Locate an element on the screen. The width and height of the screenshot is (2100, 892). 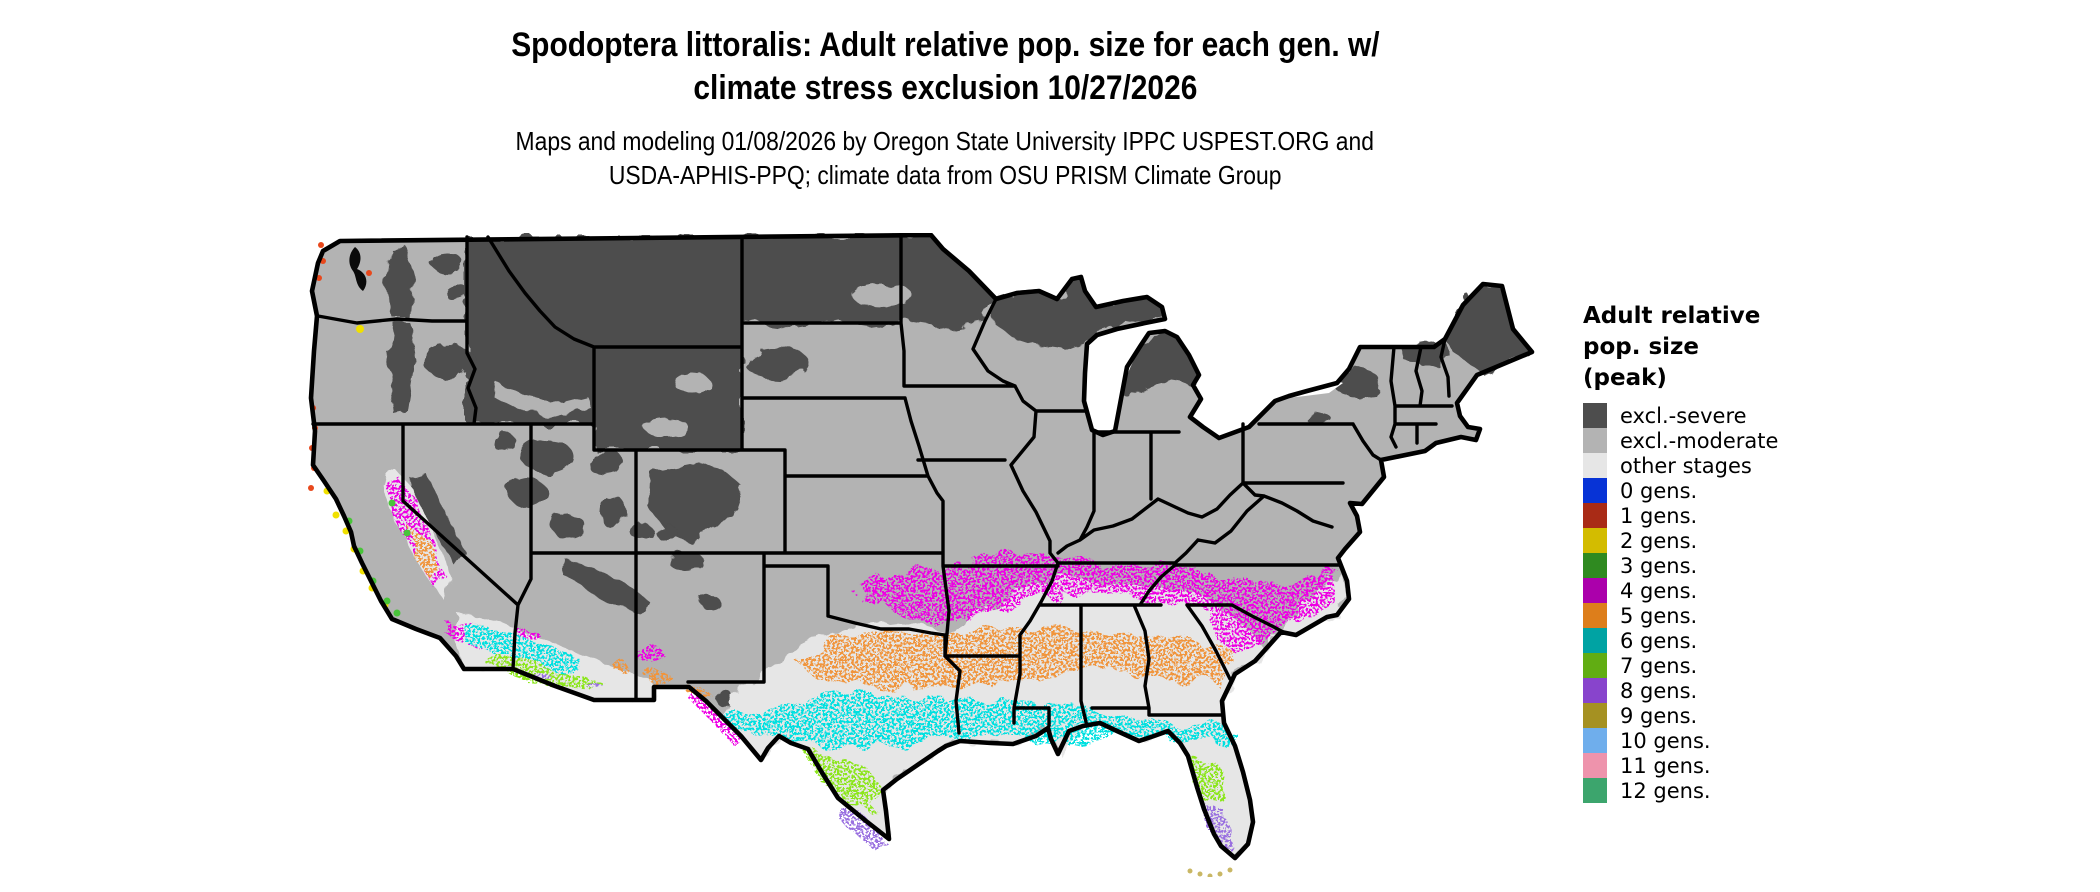
legend-entry: 9 gens. is located at coordinates (1748, 715).